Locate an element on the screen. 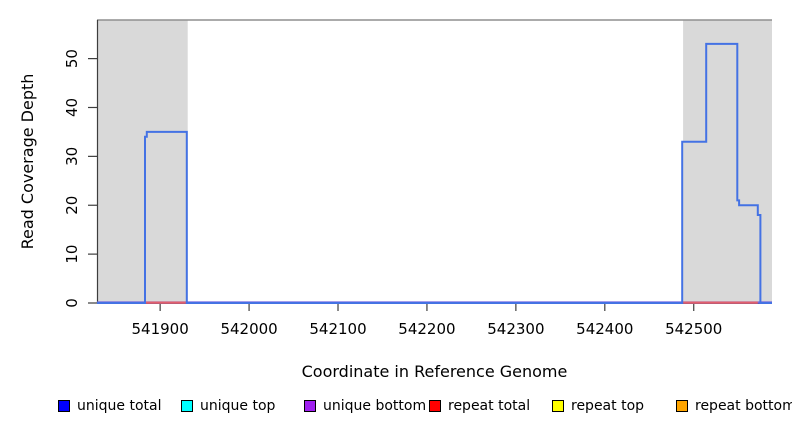 The height and width of the screenshot is (432, 792). x-tick-label: 542000 is located at coordinates (248, 329).